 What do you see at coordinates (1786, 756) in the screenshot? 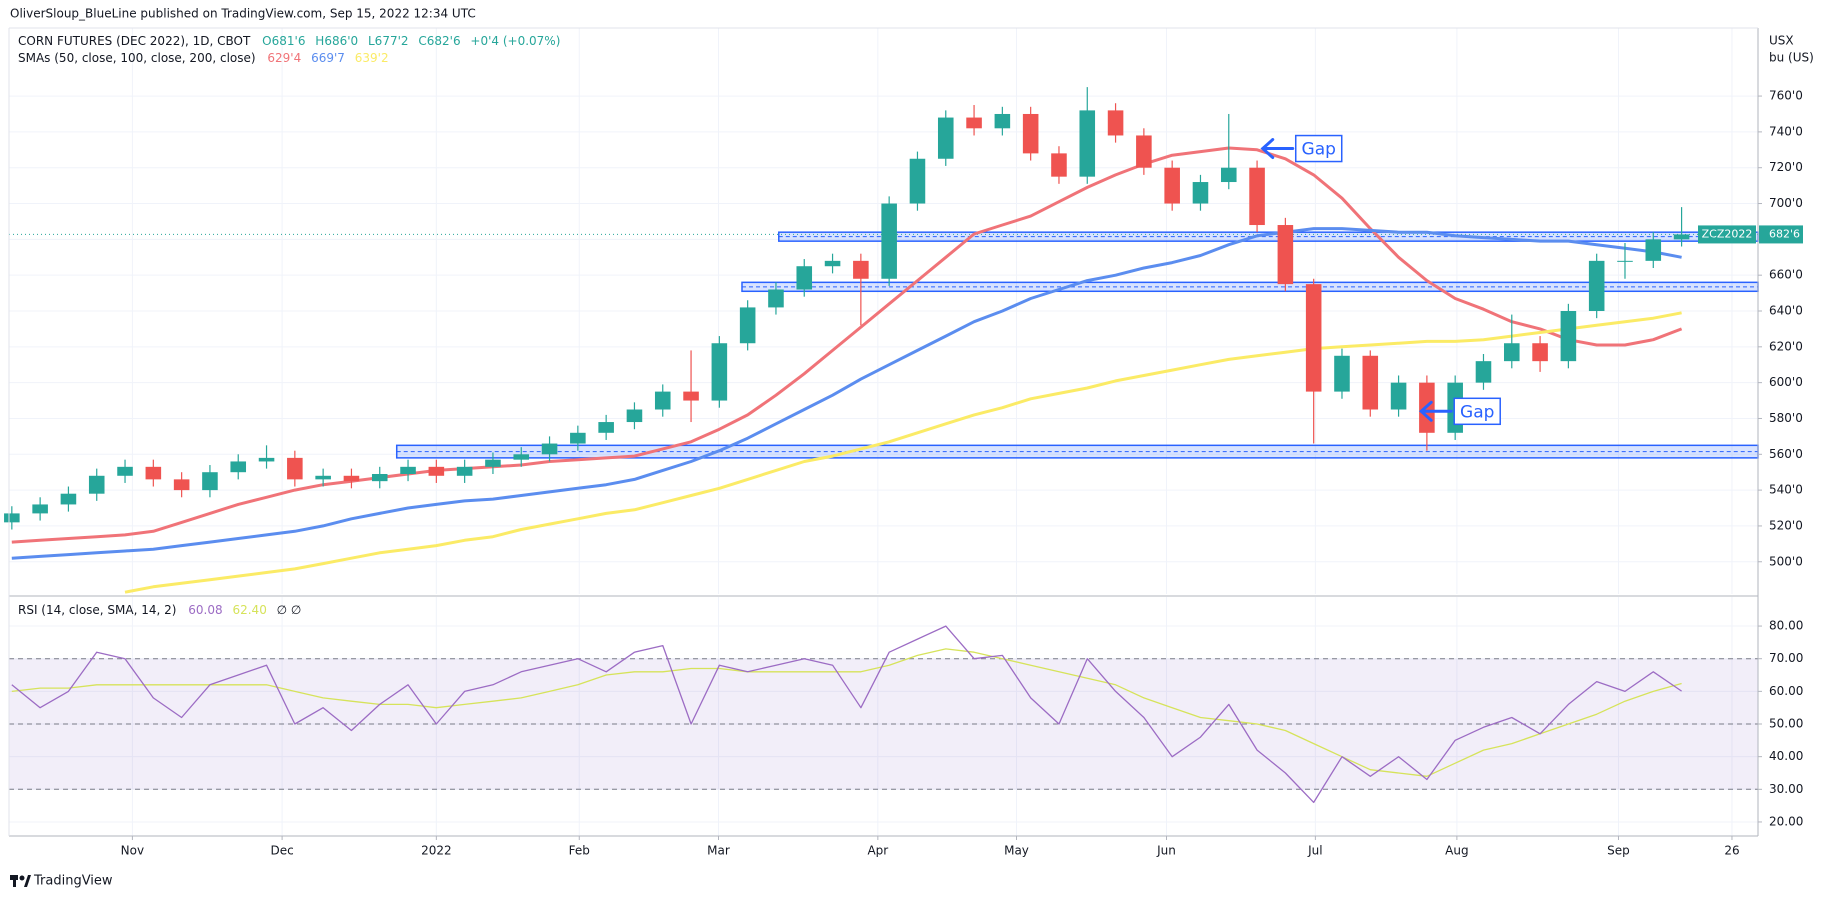
I see `y-tick-label: 40.00` at bounding box center [1786, 756].